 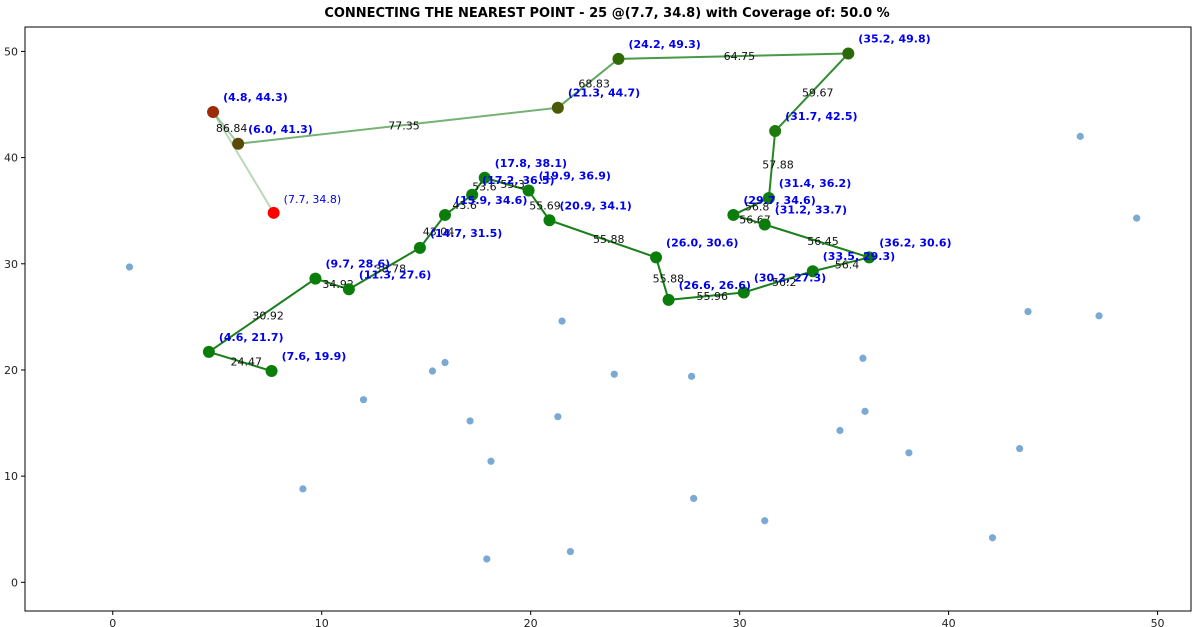 I want to click on distance-label: 43.04, so click(x=439, y=231).